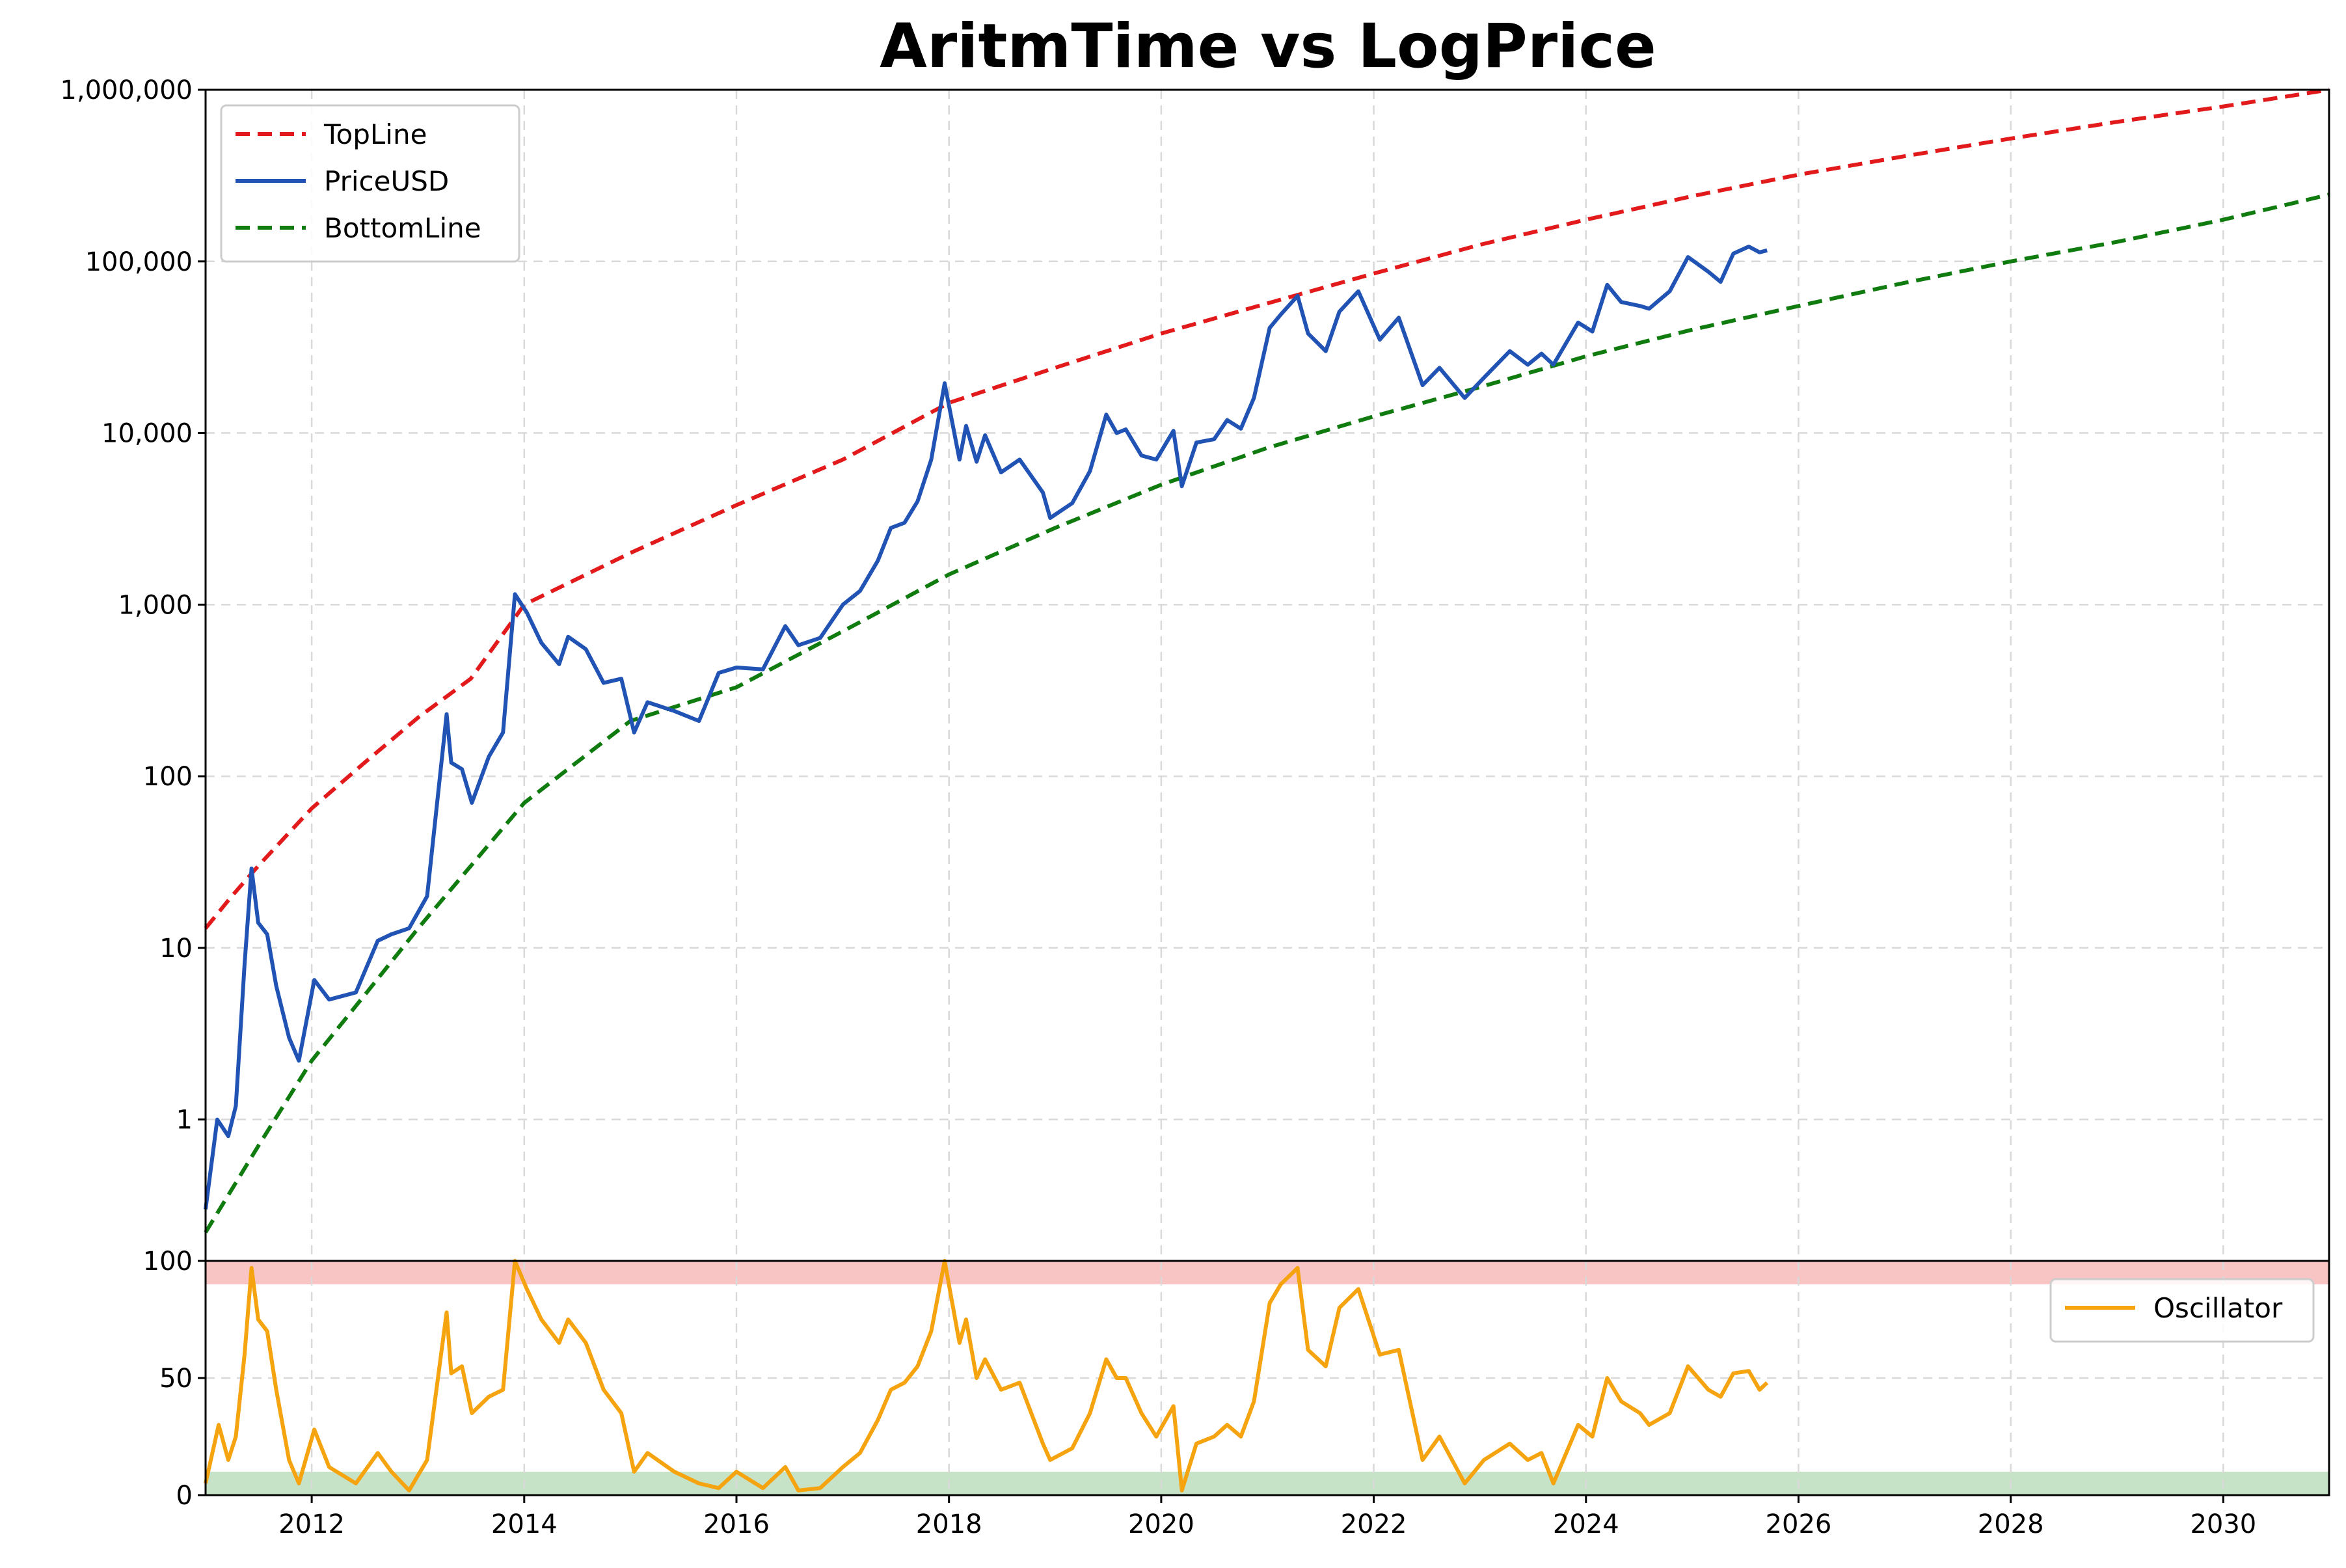 This screenshot has height=1568, width=2346. I want to click on oscillator-bands, so click(1267, 1378).